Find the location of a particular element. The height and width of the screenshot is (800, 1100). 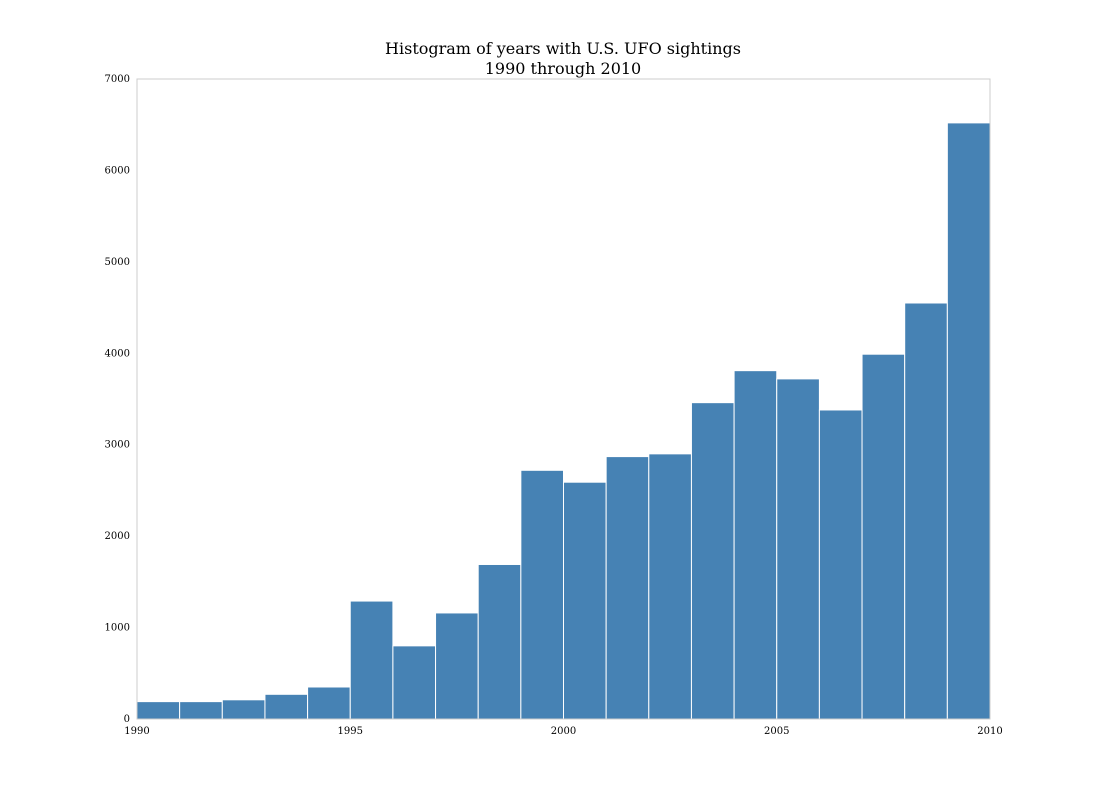

histogram-bar-1999 is located at coordinates (542, 594).